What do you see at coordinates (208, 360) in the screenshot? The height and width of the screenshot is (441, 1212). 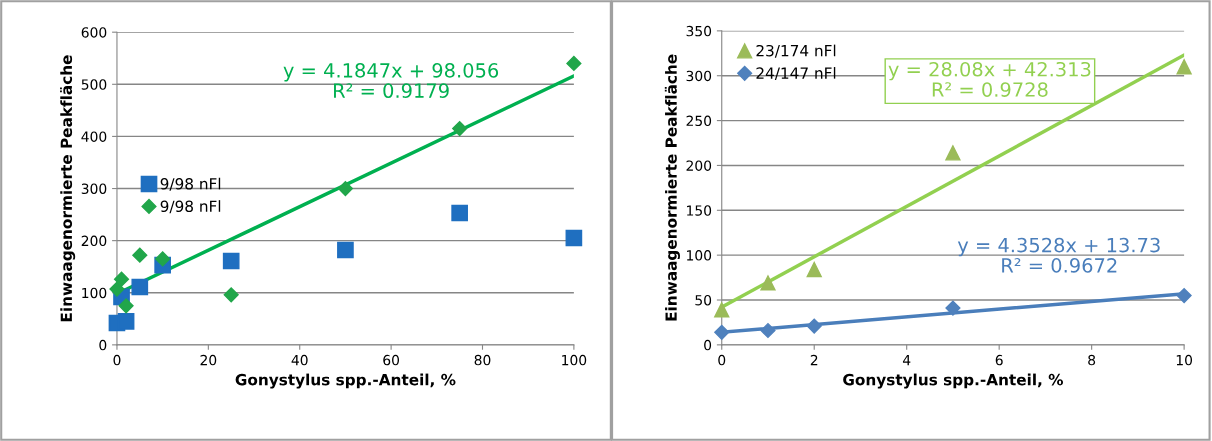 I see `x-tick-label: 20` at bounding box center [208, 360].